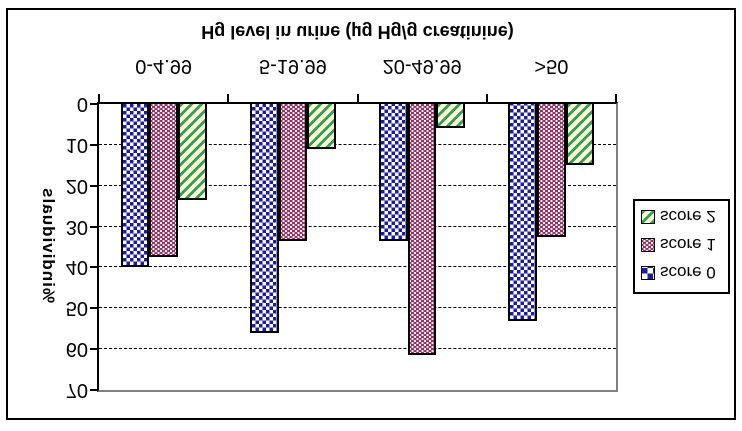 This screenshot has height=431, width=742. Describe the element at coordinates (688, 273) in the screenshot. I see `legend-label: score 0` at that location.